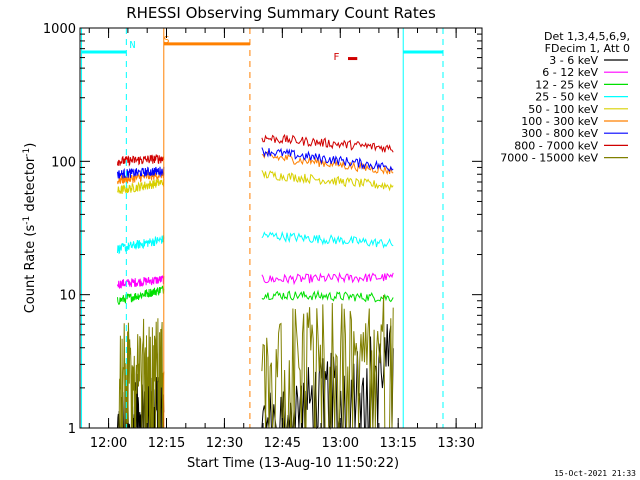 This screenshot has width=640, height=480. I want to click on x-tick-label: 12:00, so click(108, 443).